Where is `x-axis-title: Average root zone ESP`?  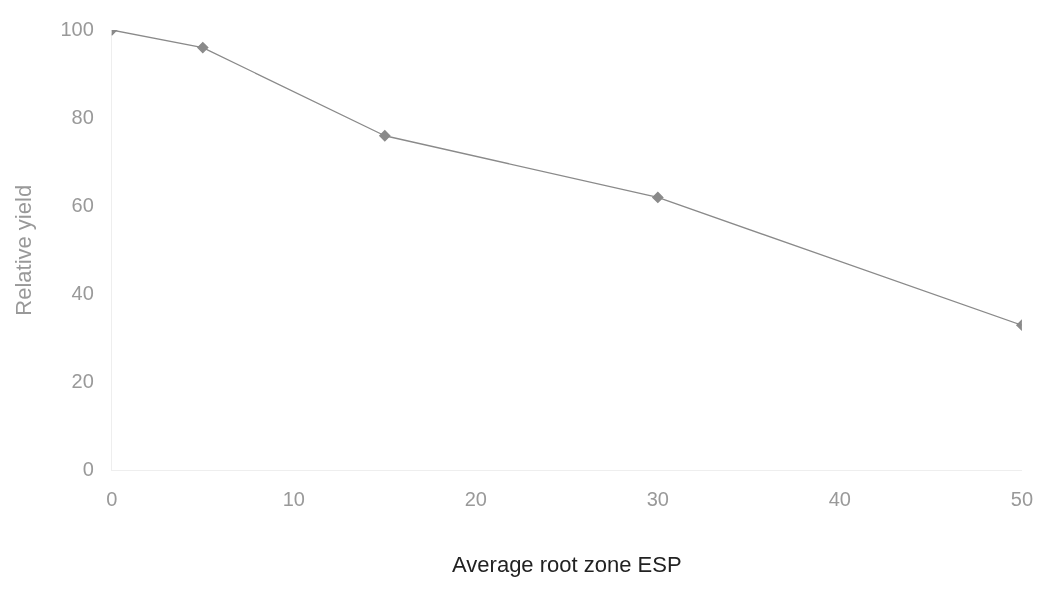
x-axis-title: Average root zone ESP is located at coordinates (567, 564).